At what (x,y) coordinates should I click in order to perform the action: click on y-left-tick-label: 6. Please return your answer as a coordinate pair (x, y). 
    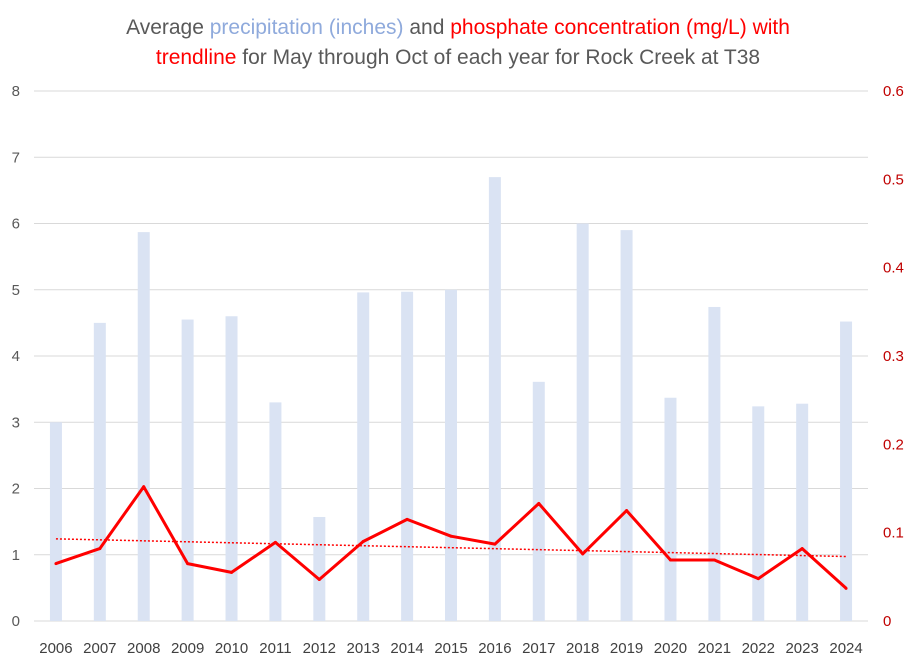
    Looking at the image, I should click on (16, 224).